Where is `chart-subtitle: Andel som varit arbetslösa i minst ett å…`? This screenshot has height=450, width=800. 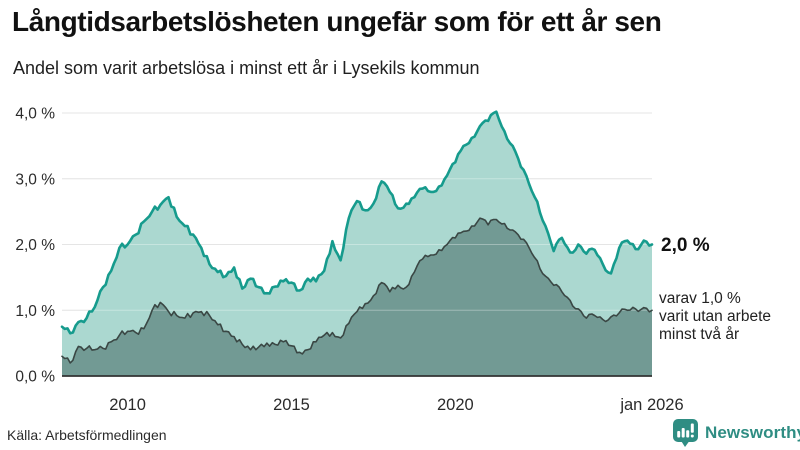
chart-subtitle: Andel som varit arbetslösa i minst ett å… is located at coordinates (246, 68).